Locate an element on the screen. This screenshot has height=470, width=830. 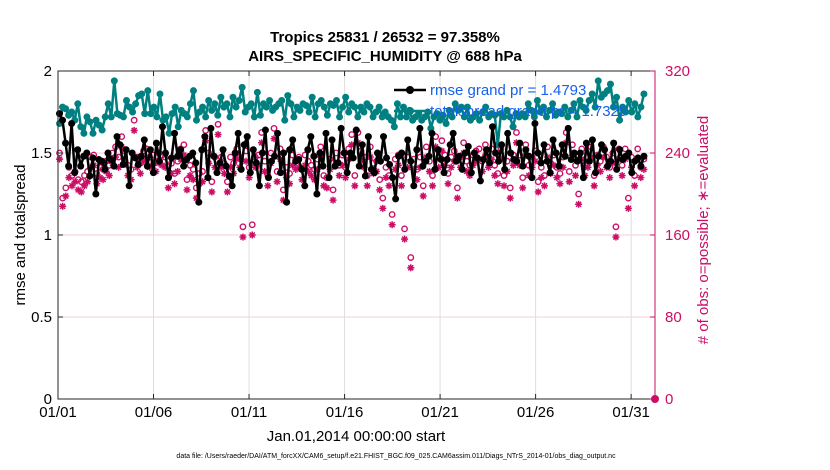
y-tick-label: 2 is located at coordinates (48, 71).